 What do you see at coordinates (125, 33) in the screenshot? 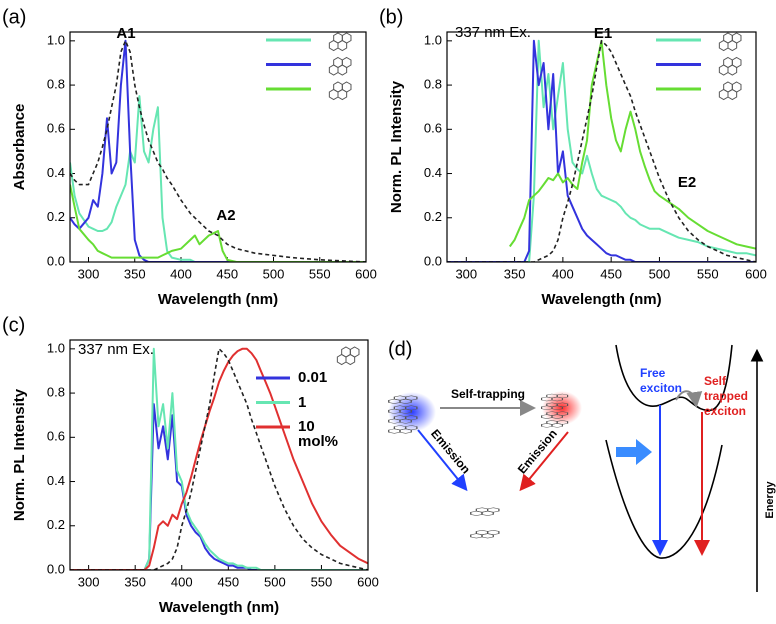
I see `annotation: A1` at bounding box center [125, 33].